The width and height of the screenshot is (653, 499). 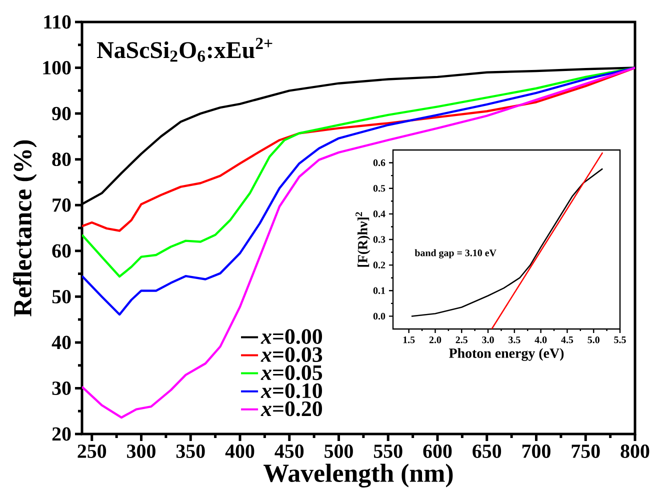 What do you see at coordinates (379, 239) in the screenshot?
I see `y-tick-label: 0.3` at bounding box center [379, 239].